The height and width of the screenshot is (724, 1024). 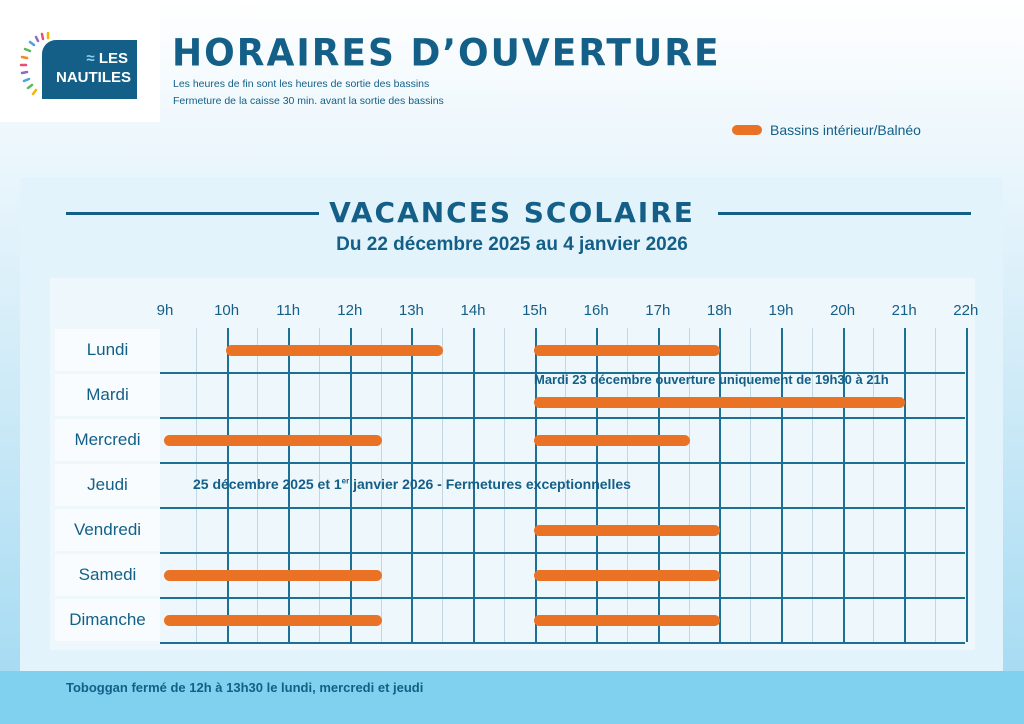 What do you see at coordinates (843, 310) in the screenshot?
I see `hour-label: 20h` at bounding box center [843, 310].